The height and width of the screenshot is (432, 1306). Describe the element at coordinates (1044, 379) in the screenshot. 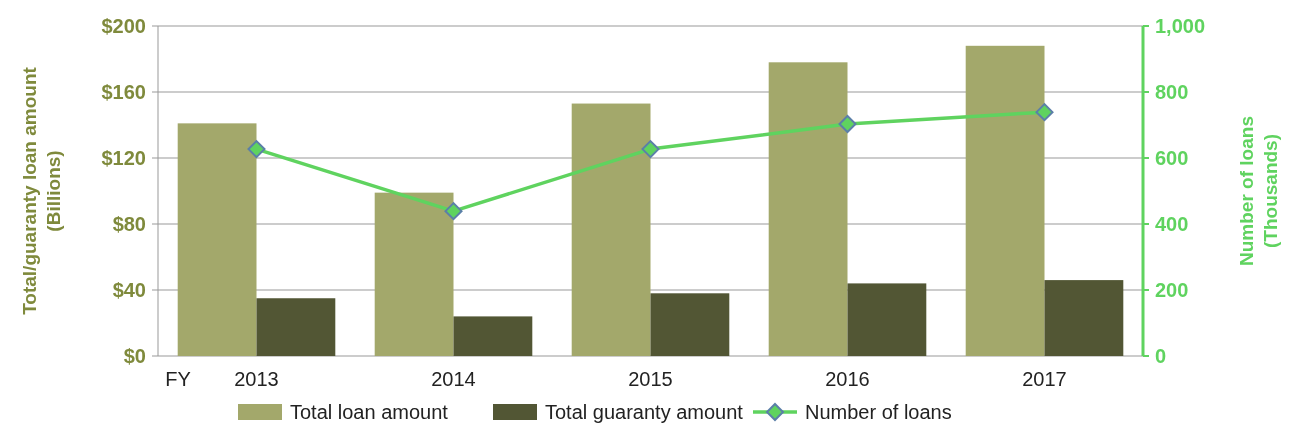

I see `x-tick-label: 2017` at that location.